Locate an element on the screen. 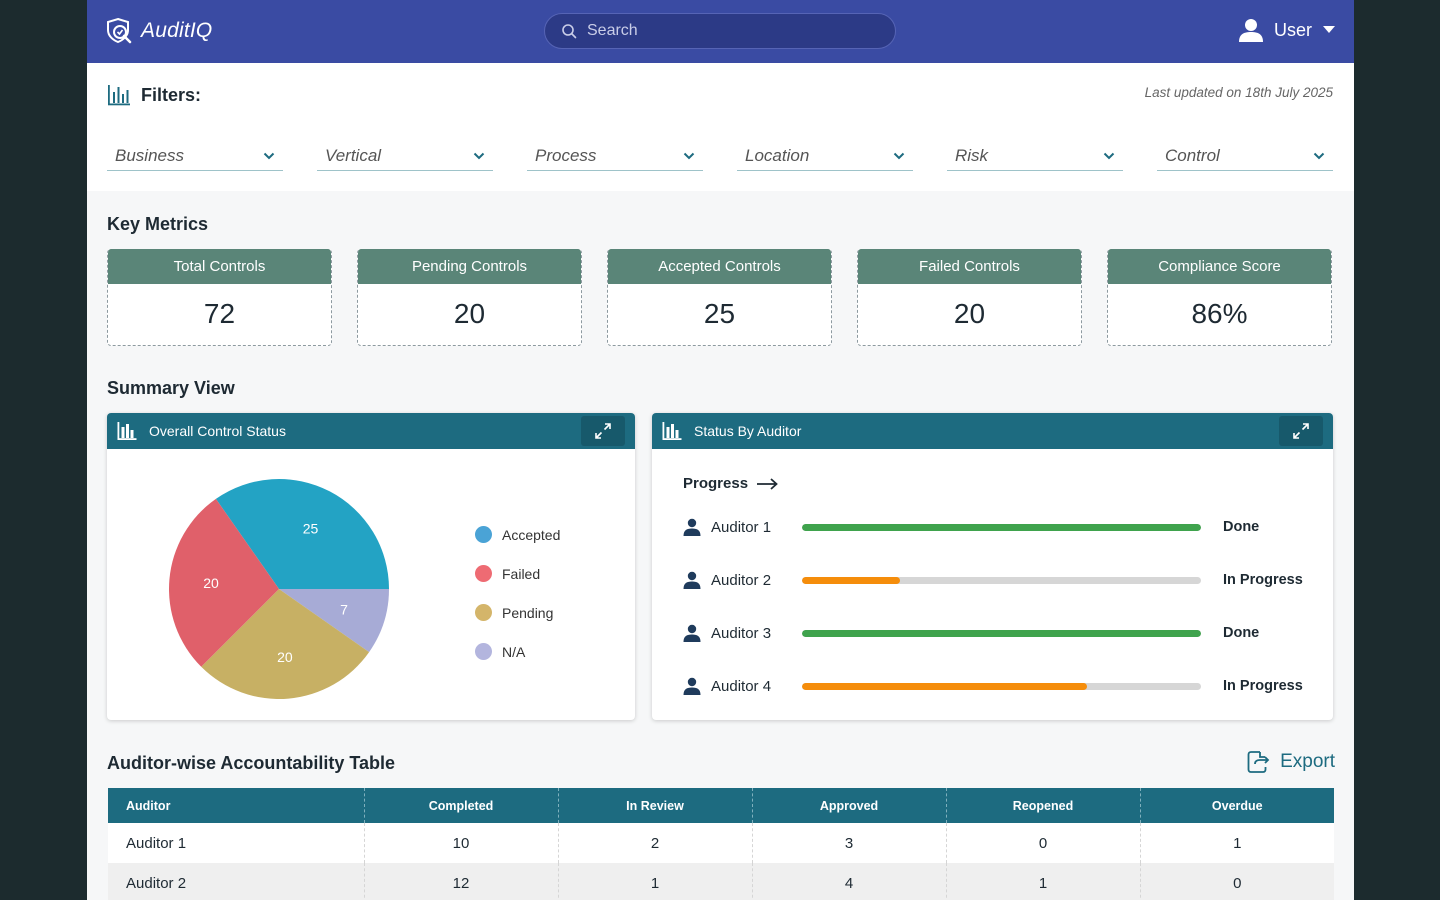 This screenshot has height=900, width=1440. metric-label: Pending Controls is located at coordinates (469, 266).